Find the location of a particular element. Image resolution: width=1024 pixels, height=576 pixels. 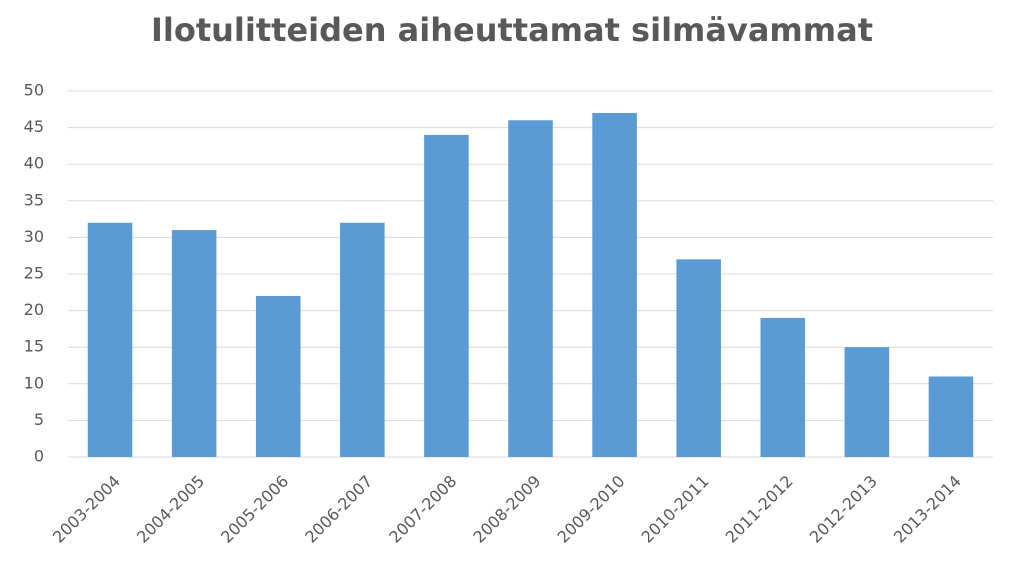

x-tick-label: 2007-2008 is located at coordinates (422, 509).